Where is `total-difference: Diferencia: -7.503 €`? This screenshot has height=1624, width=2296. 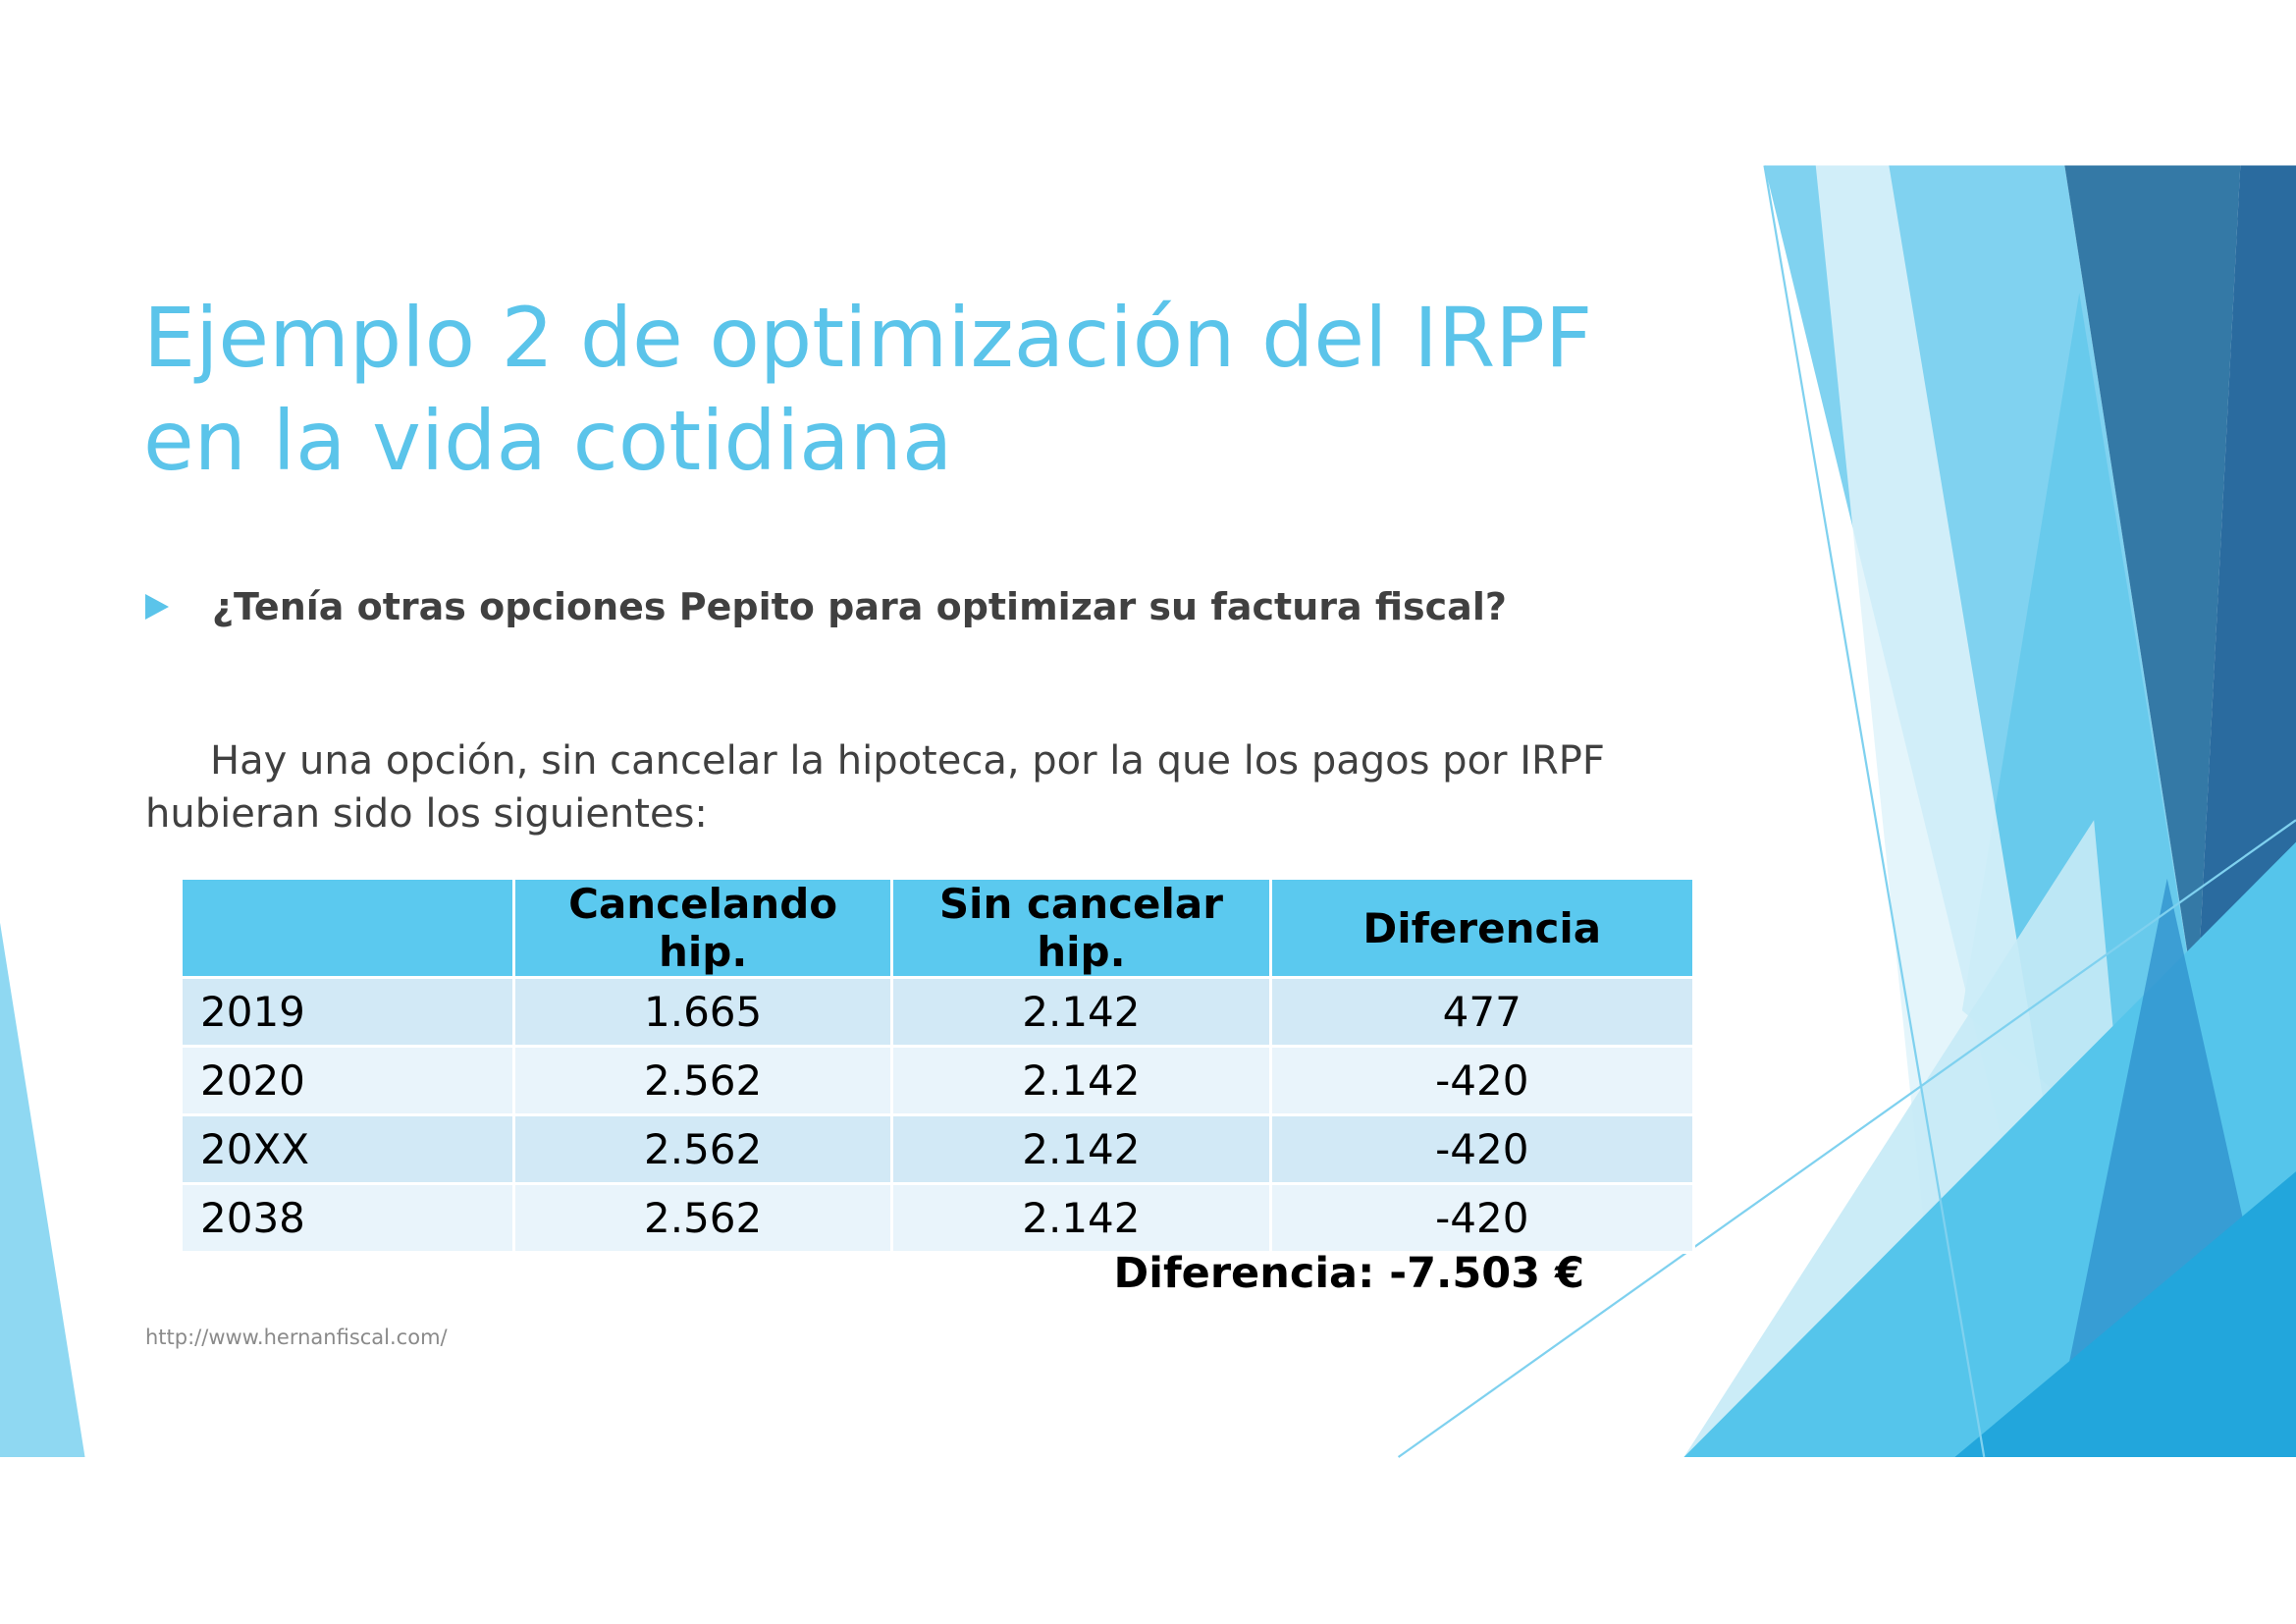 total-difference: Diferencia: -7.503 € is located at coordinates (1348, 1273).